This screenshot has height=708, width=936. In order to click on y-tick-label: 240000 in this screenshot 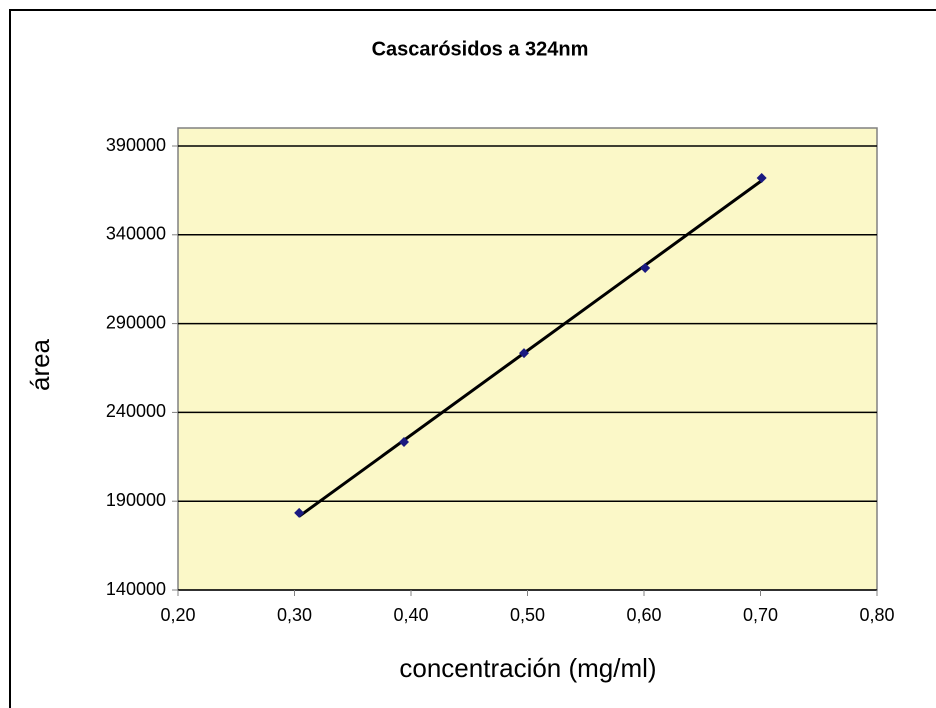, I will do `click(136, 411)`.